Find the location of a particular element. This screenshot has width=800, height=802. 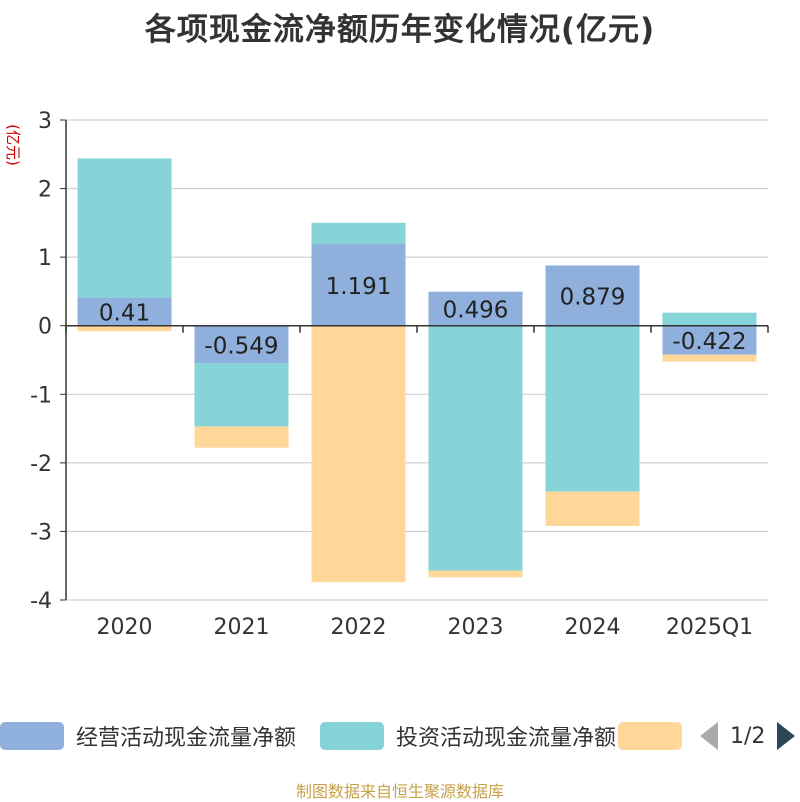

legend-swatch-investing is located at coordinates (352, 736).